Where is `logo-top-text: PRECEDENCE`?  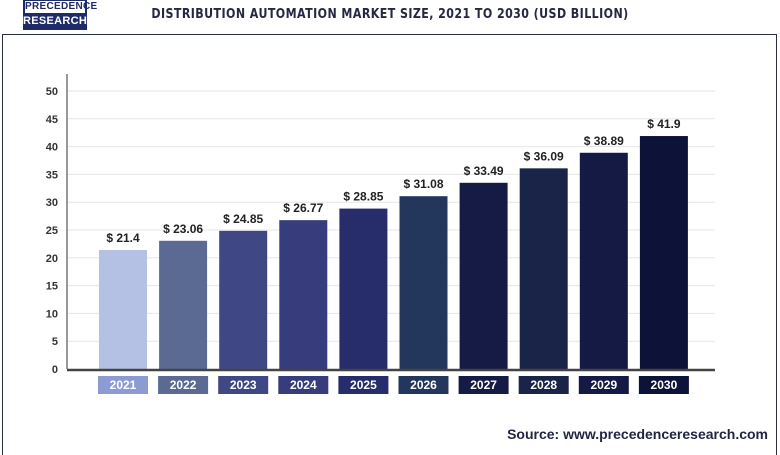
logo-top-text: PRECEDENCE is located at coordinates (61, 7).